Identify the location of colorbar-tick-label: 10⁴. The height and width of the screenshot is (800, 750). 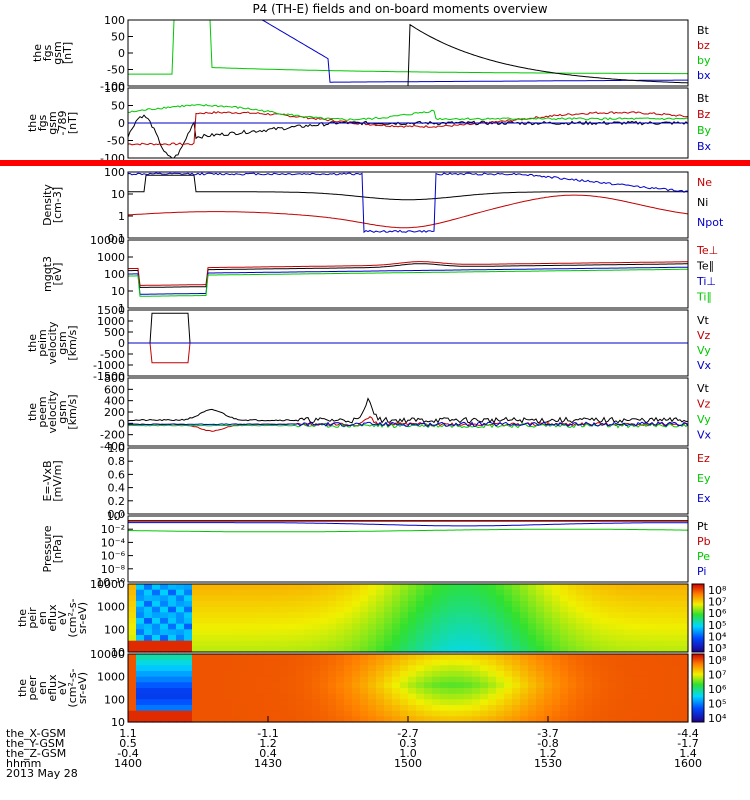
(717, 636).